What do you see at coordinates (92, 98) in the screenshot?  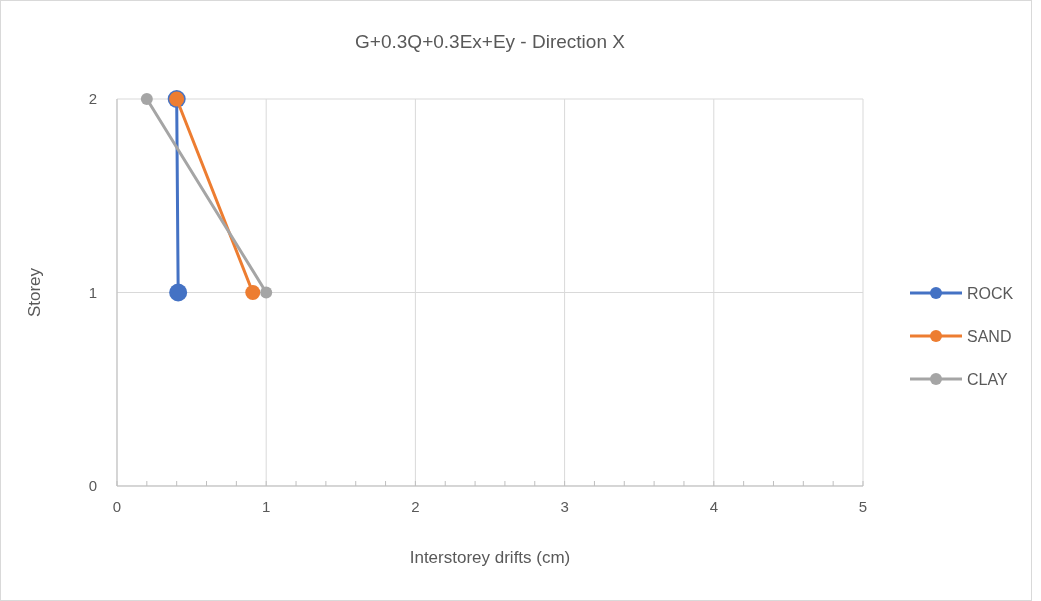 I see `y-tick-label: 2` at bounding box center [92, 98].